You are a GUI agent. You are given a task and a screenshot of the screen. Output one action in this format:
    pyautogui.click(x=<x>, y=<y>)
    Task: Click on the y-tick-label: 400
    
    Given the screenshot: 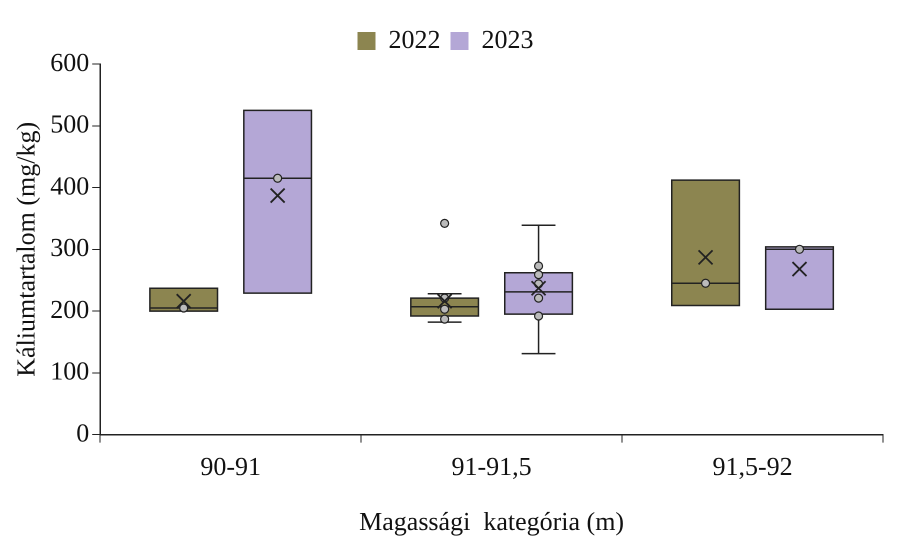 What is the action you would take?
    pyautogui.click(x=70, y=185)
    